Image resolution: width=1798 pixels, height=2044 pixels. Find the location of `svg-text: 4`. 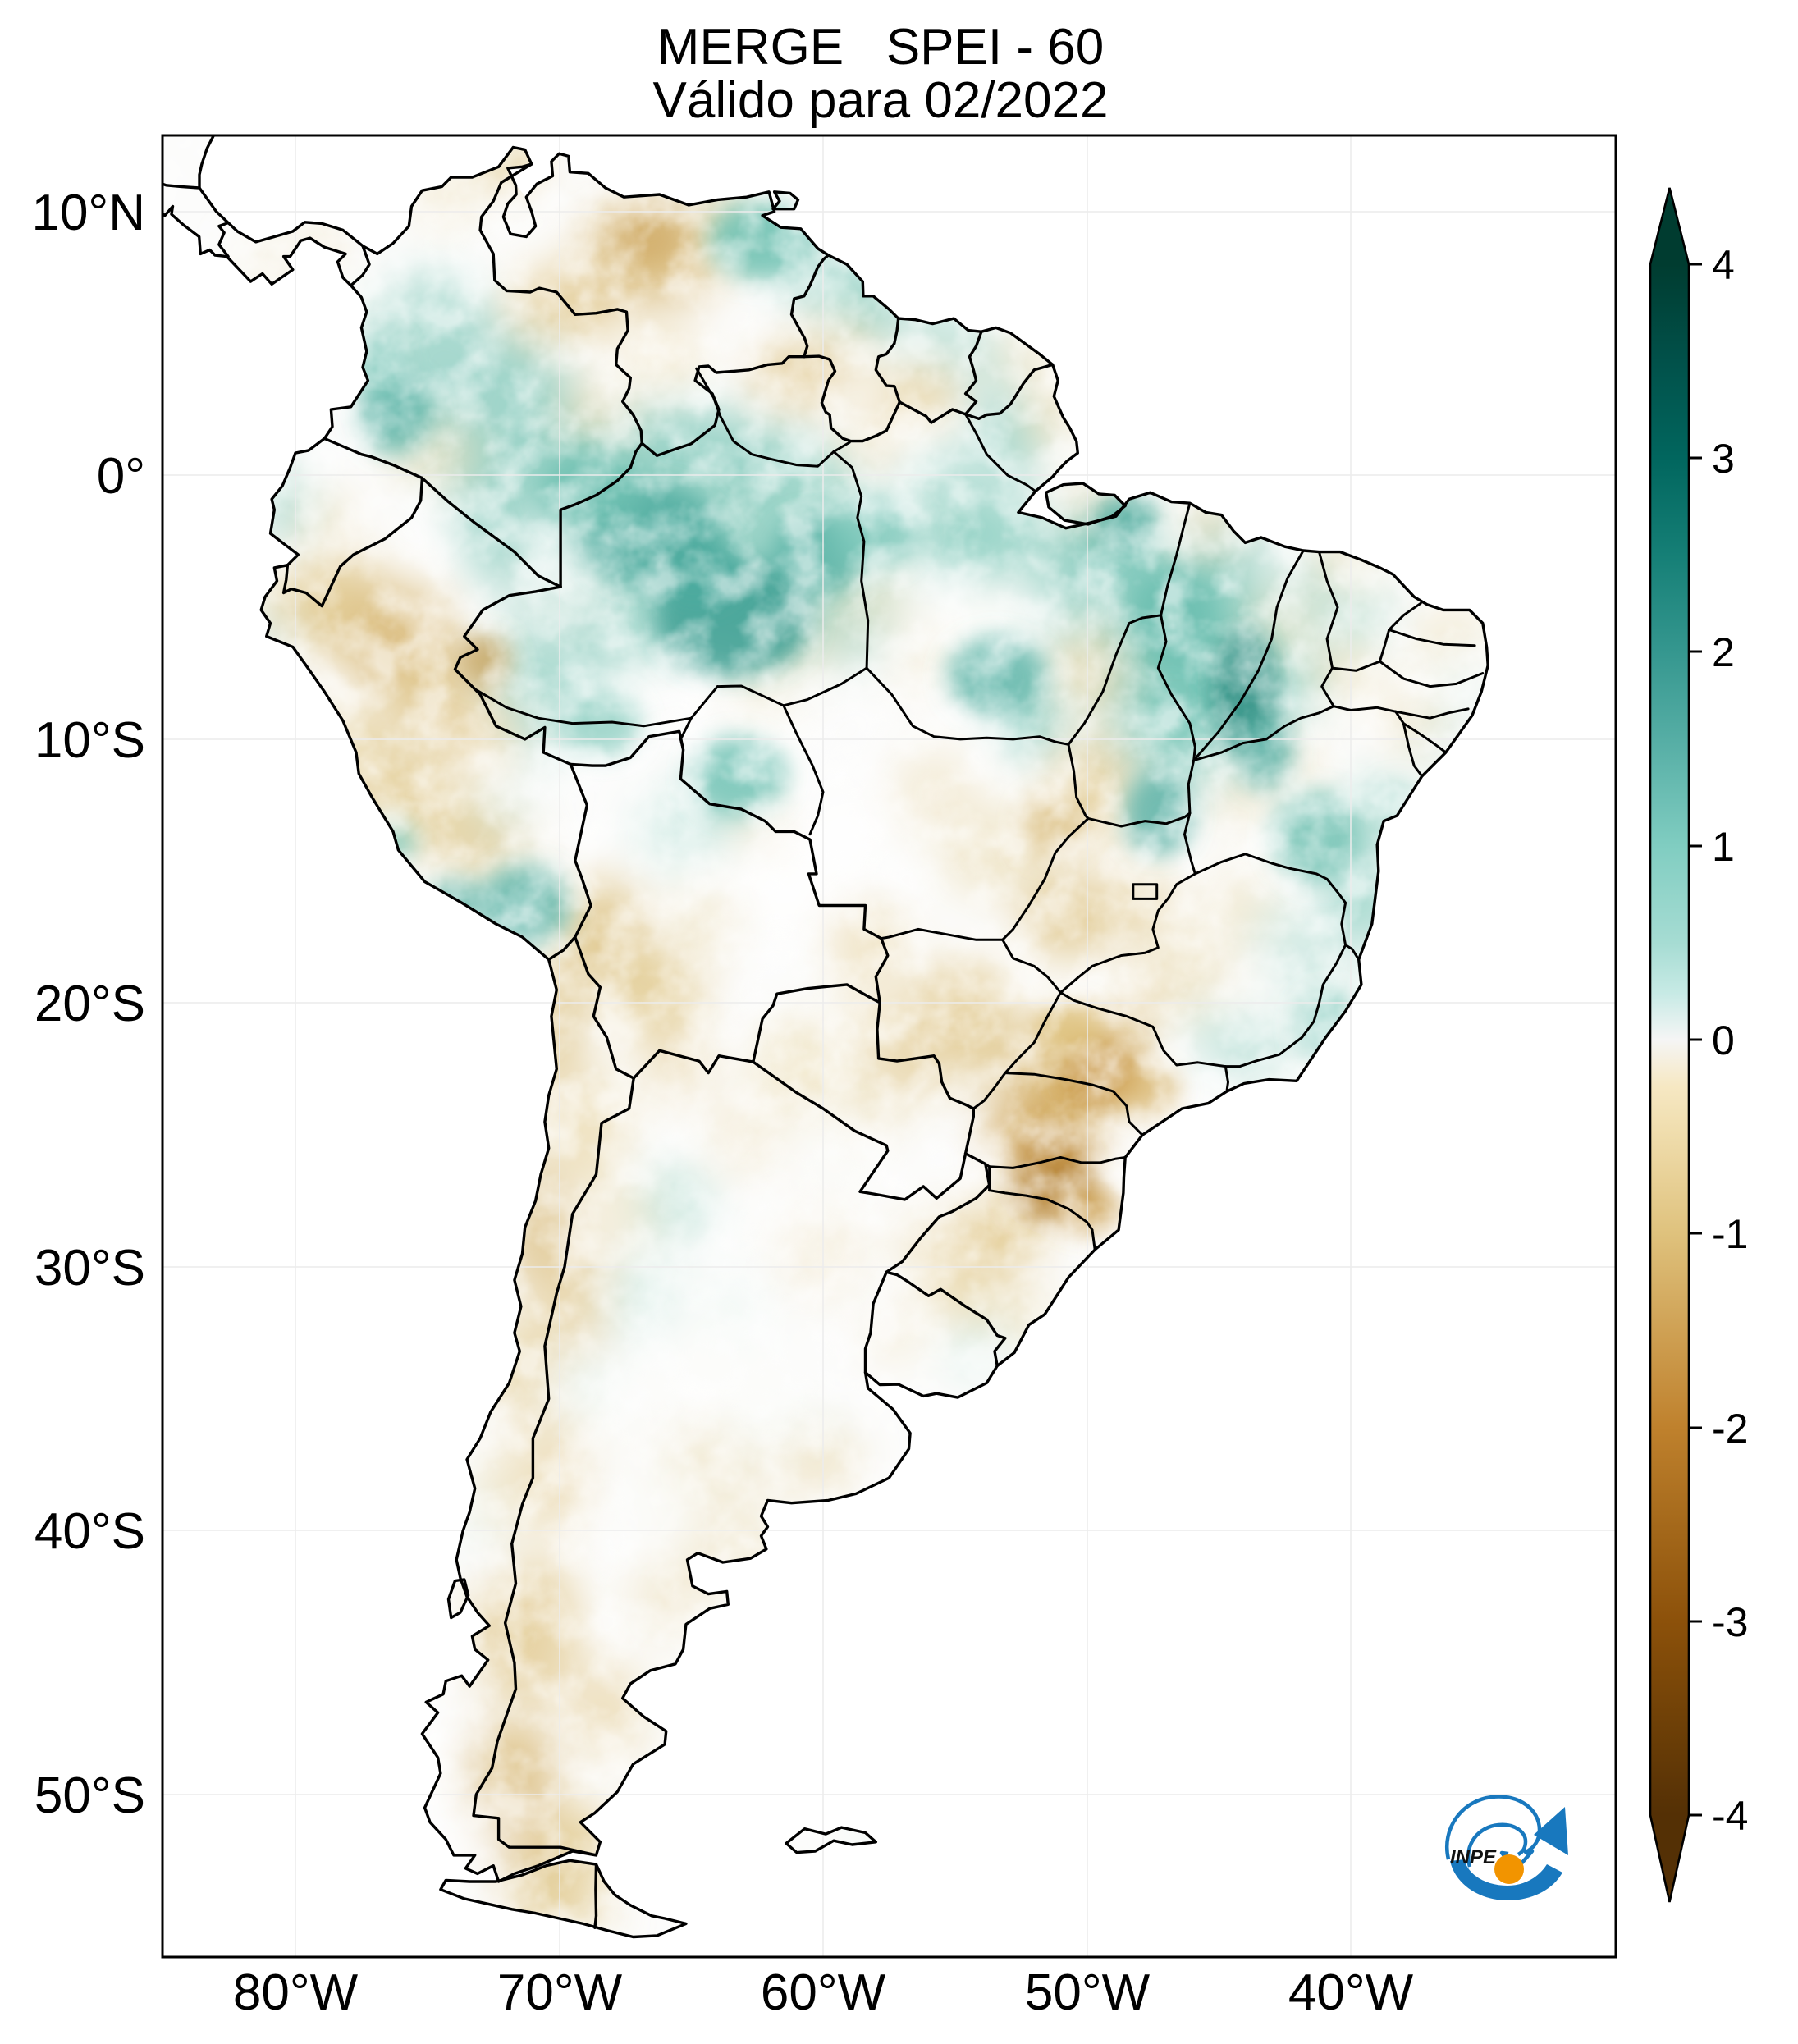

svg-text: 4 is located at coordinates (1723, 265).